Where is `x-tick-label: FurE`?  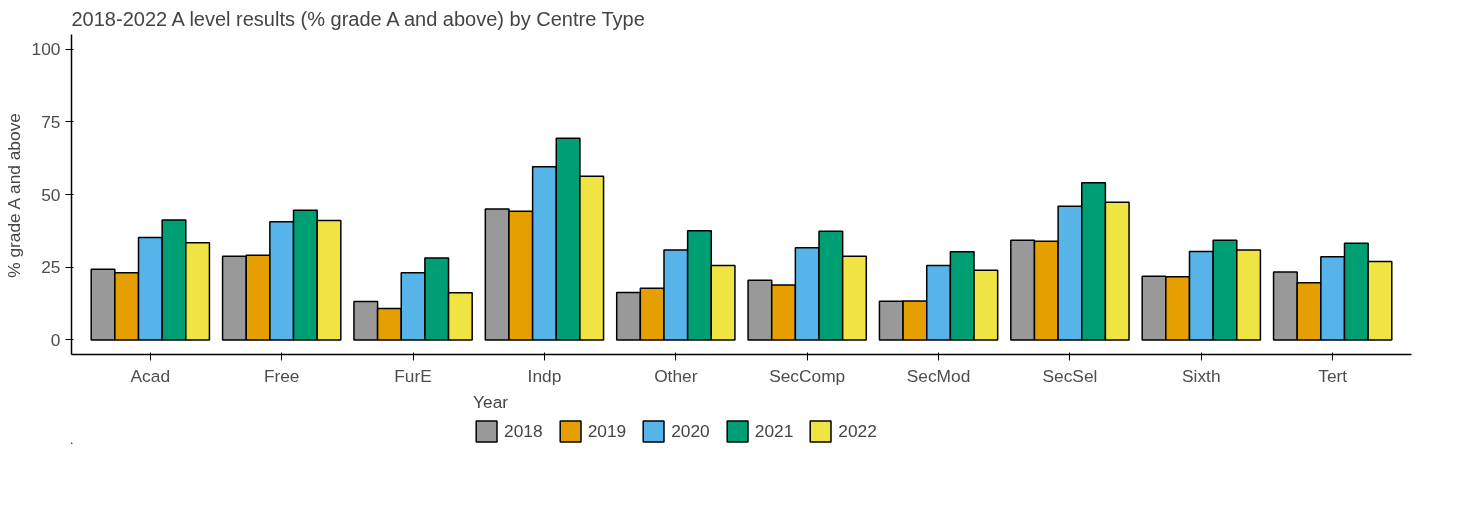 x-tick-label: FurE is located at coordinates (413, 375).